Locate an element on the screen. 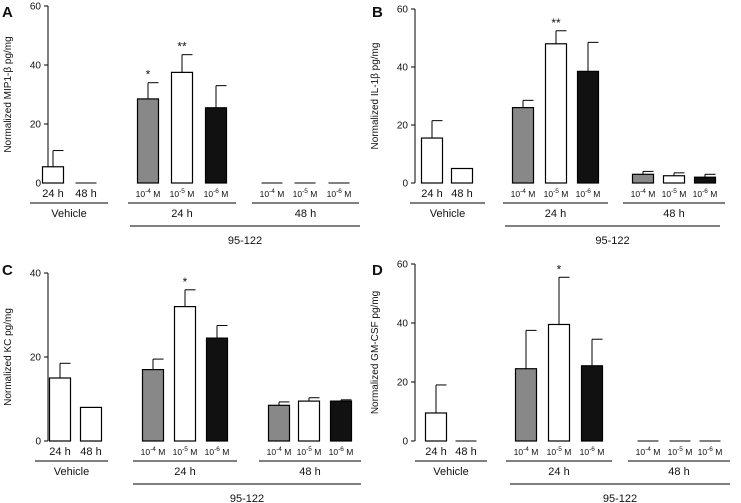 This screenshot has height=503, width=741. y-axis-label: Normalized MIP1-β pg/mg is located at coordinates (8, 94).